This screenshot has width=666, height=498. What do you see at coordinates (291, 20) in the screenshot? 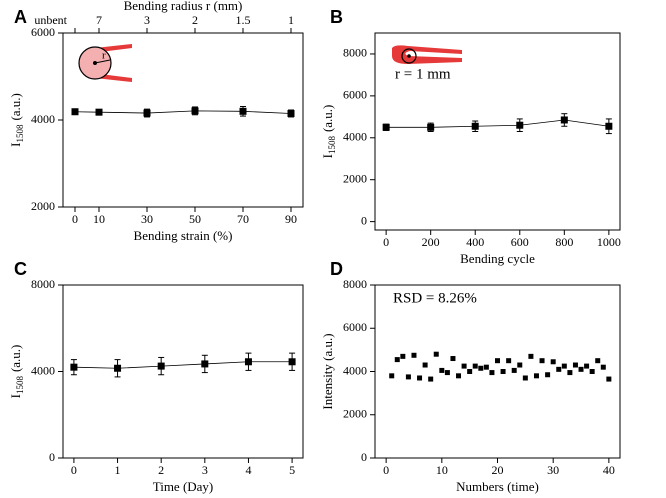
I see `x2-tick-label: 1` at bounding box center [291, 20].